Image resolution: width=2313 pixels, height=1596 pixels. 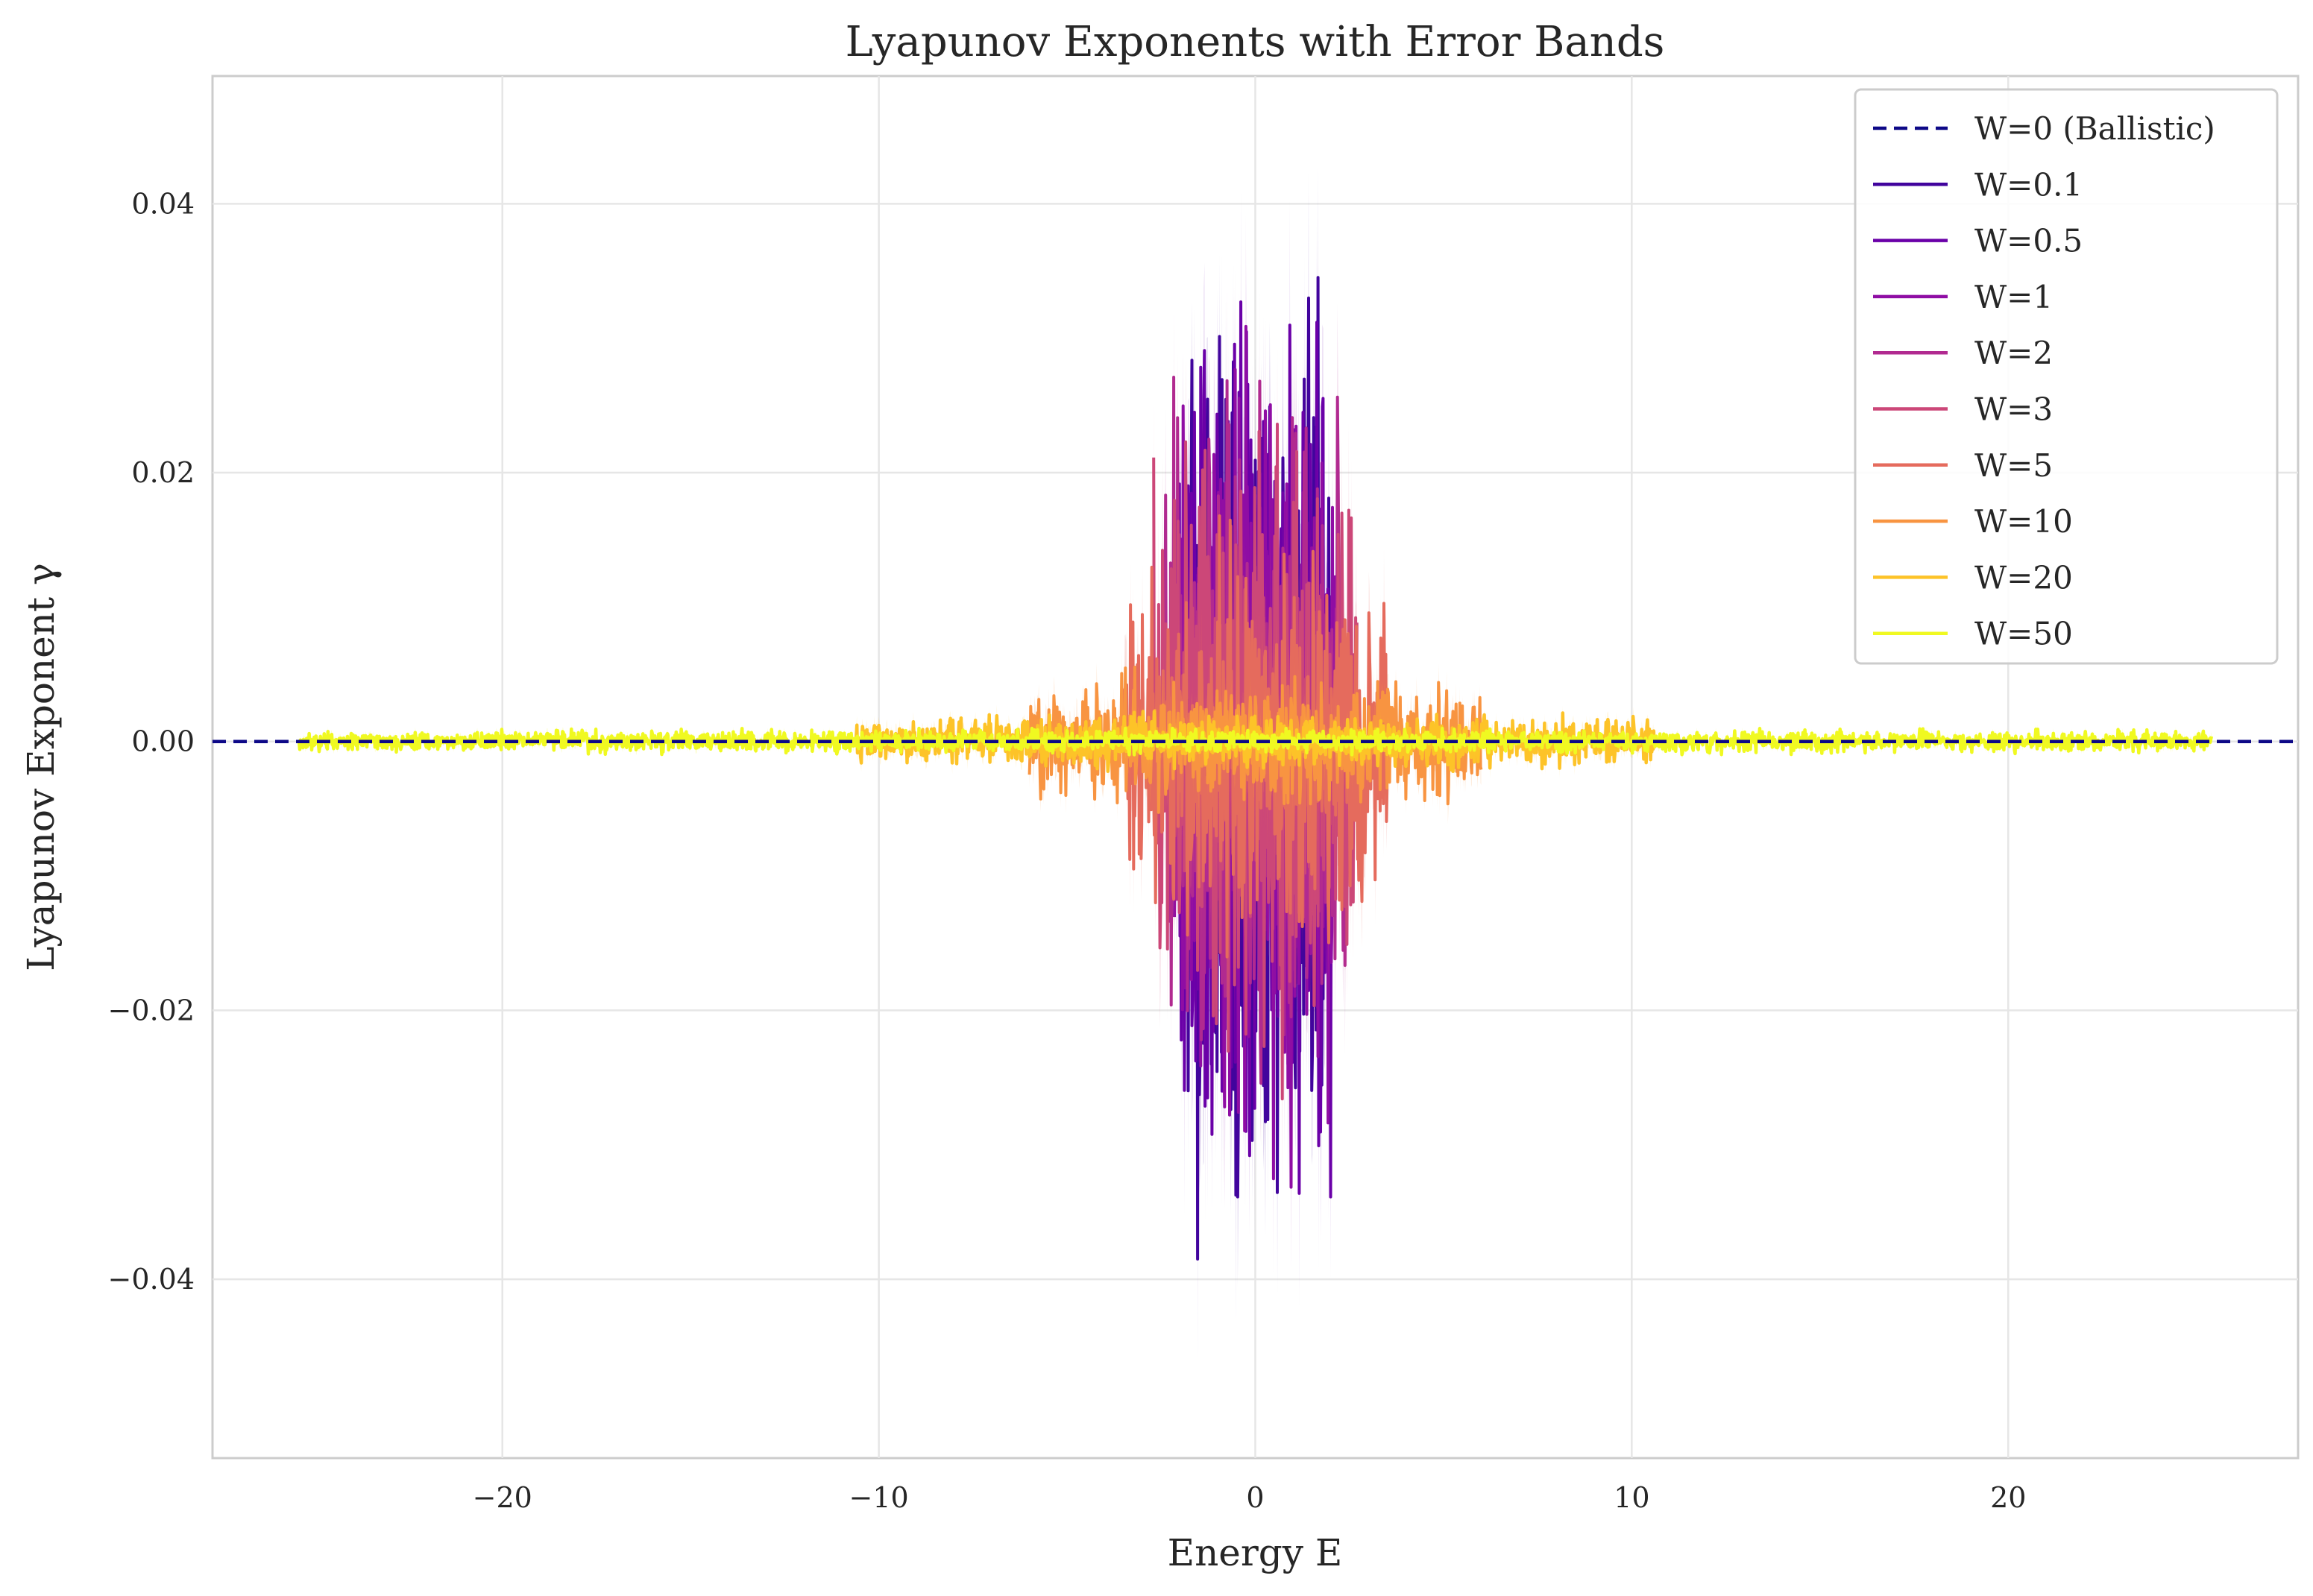 I want to click on legend-label: W=1, so click(x=2014, y=297).